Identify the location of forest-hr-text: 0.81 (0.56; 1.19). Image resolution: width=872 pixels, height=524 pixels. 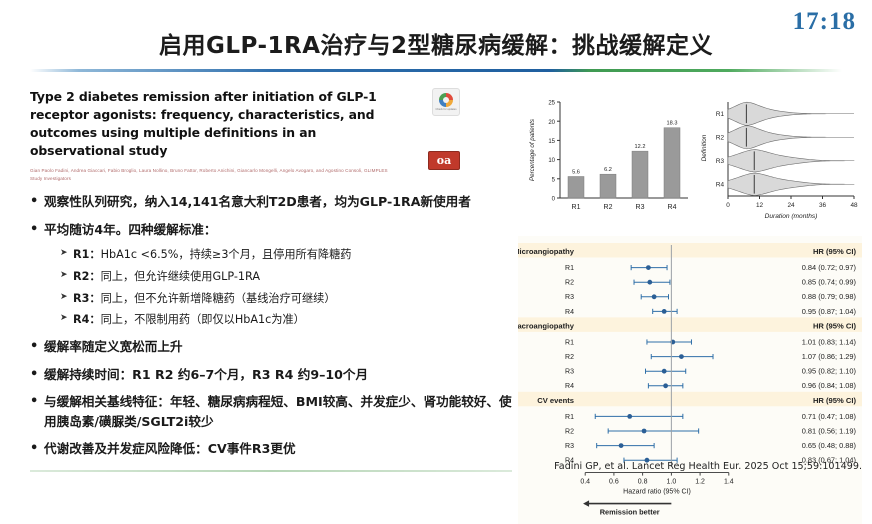
(829, 430).